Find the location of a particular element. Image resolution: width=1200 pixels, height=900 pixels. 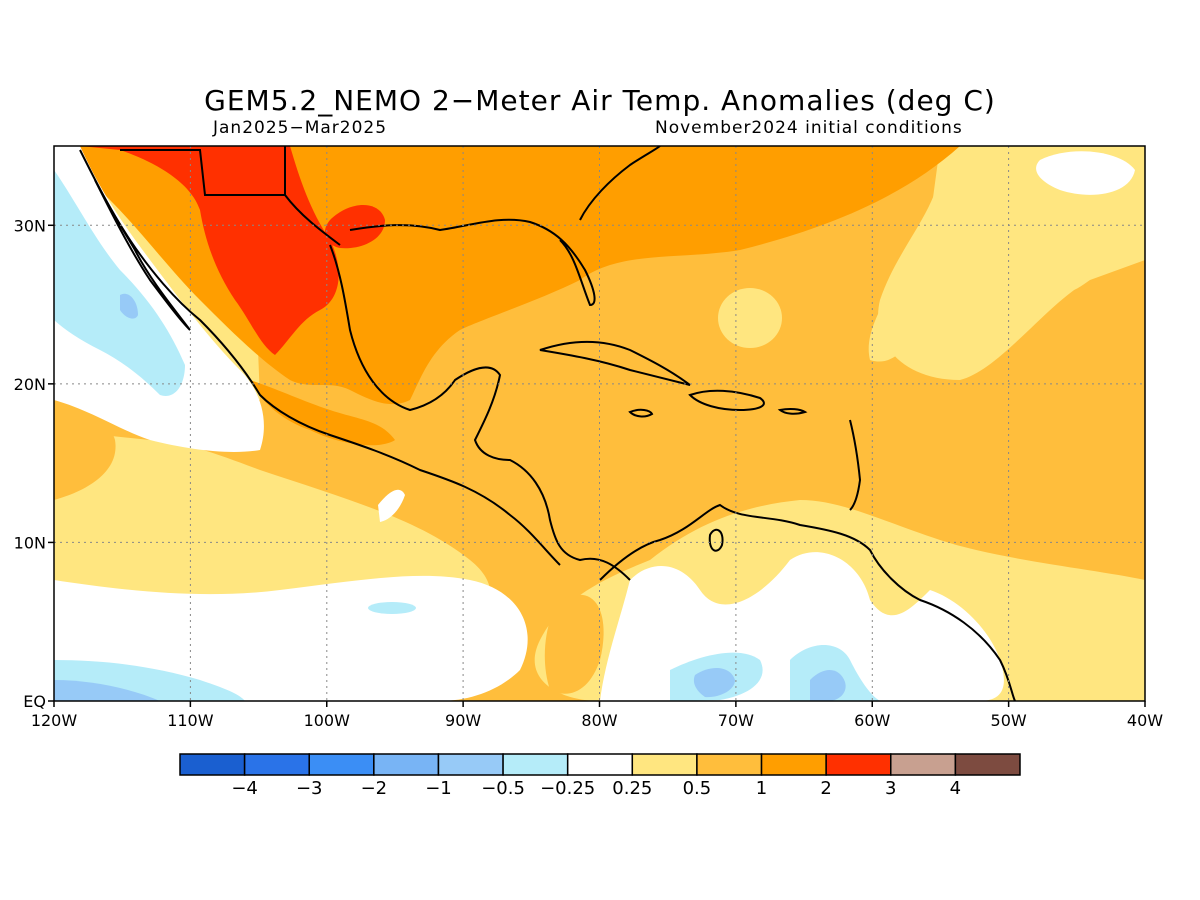

longitude-axis: 120W 110W 100W 90W 80W 70W 60W 50W 40W is located at coordinates (597, 715).